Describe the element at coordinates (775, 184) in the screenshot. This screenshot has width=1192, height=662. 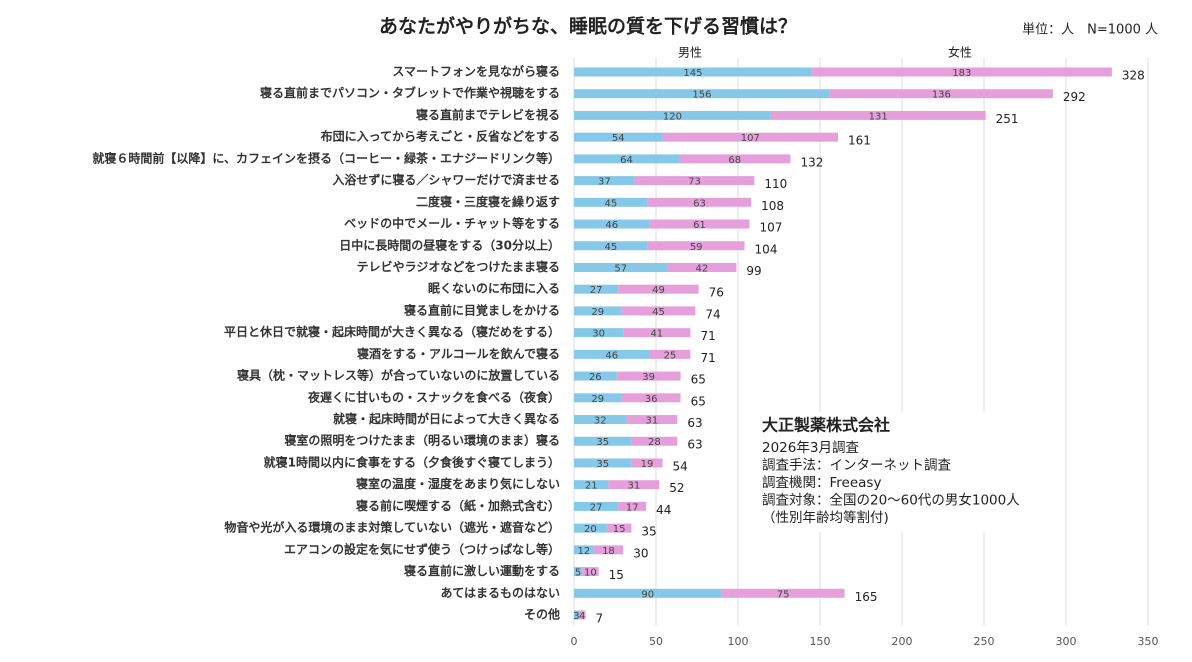
I see `total-label: 110` at that location.